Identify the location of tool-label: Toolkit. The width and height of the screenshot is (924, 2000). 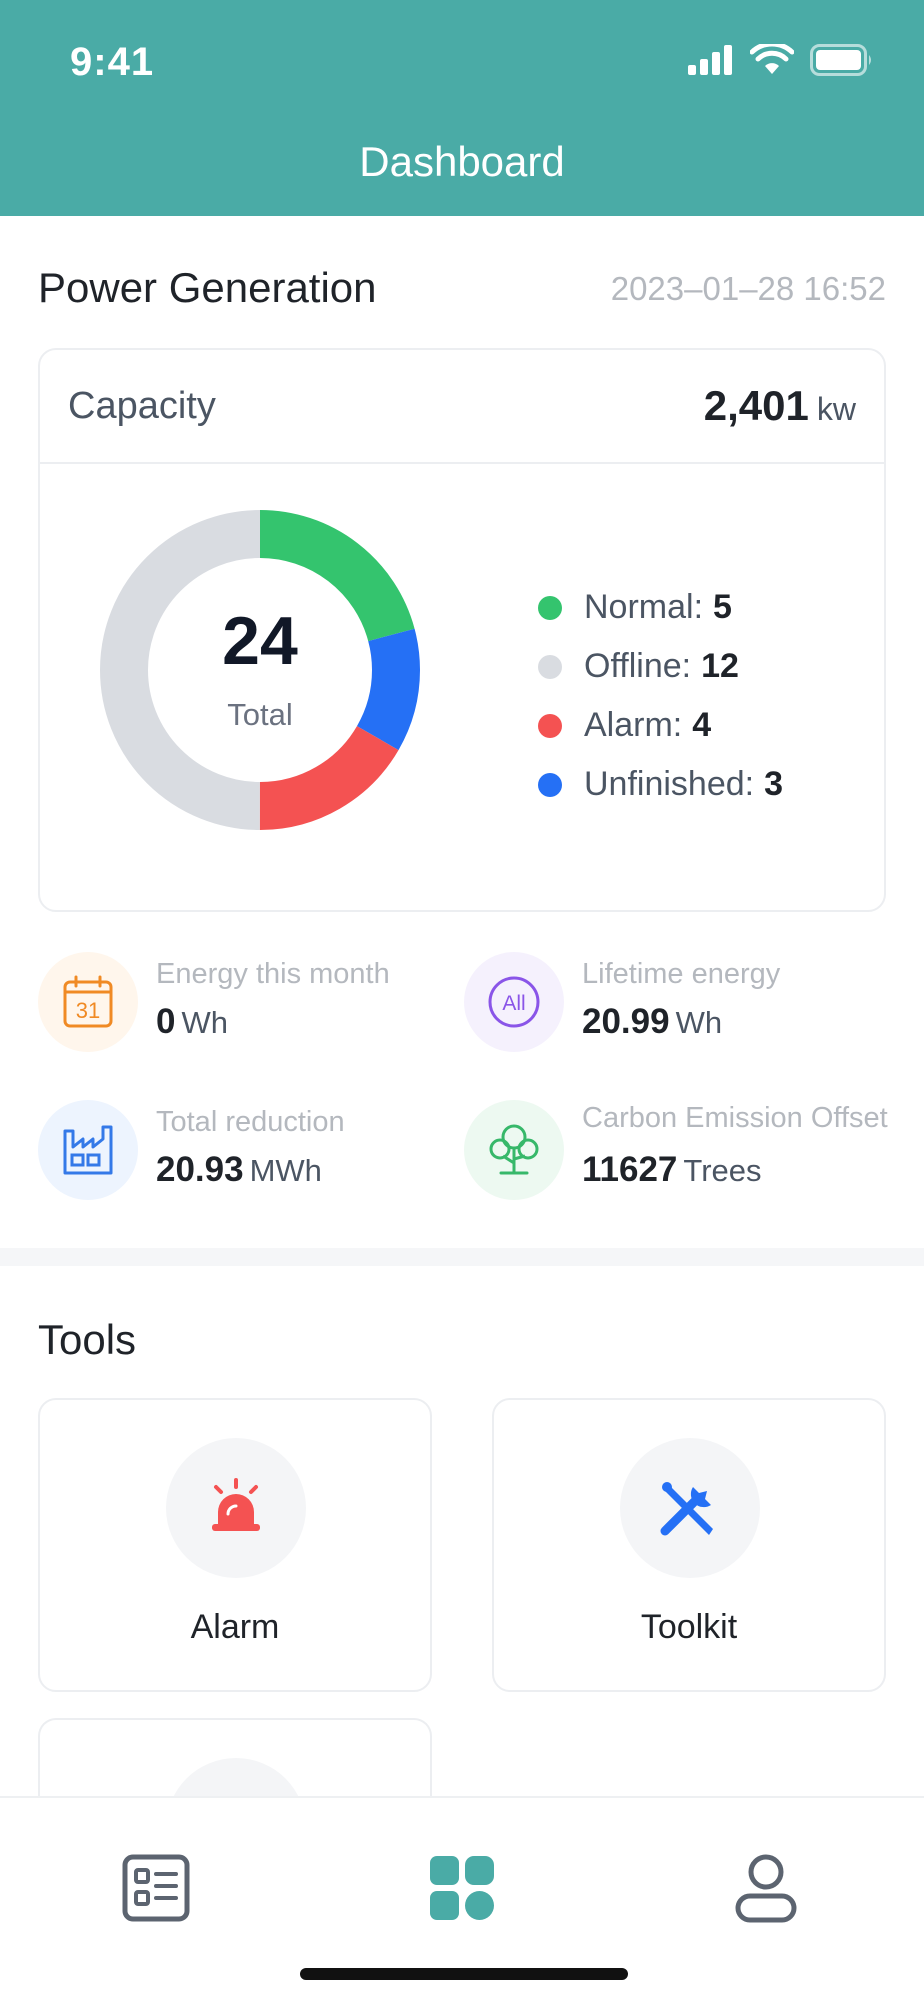
(689, 1627).